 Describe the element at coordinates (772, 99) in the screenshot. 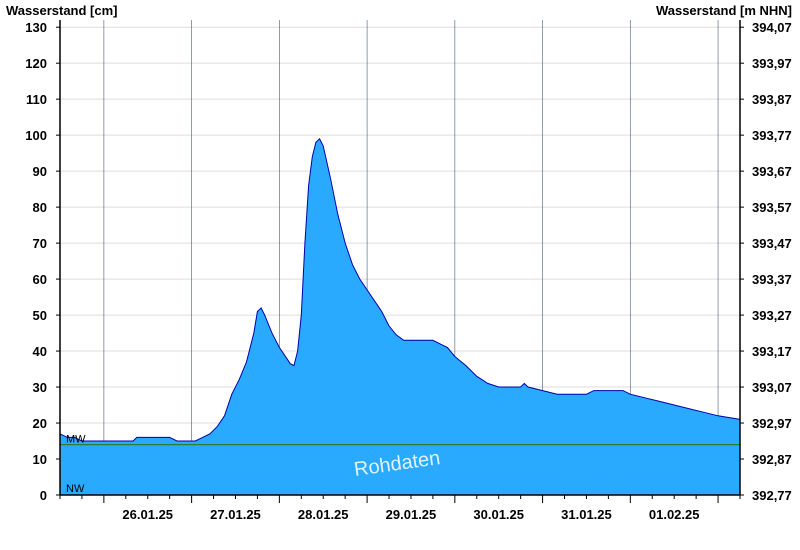

I see `y-tick-label-right: 393,87` at that location.